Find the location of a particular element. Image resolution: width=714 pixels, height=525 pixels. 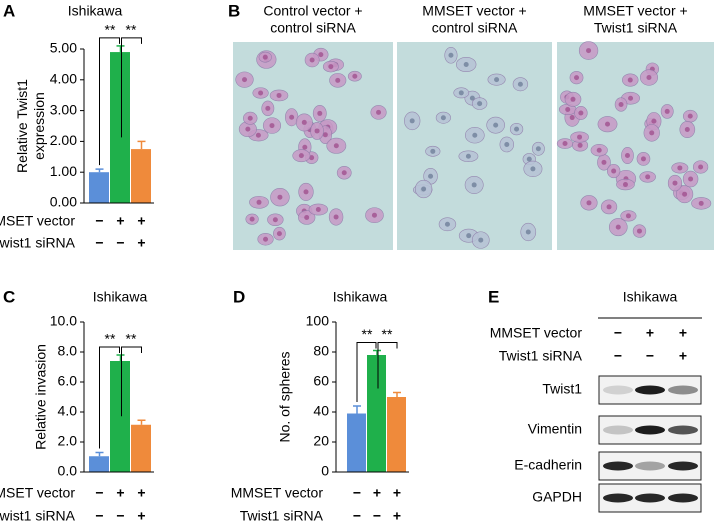

image-caption: control siRNA is located at coordinates (313, 28).